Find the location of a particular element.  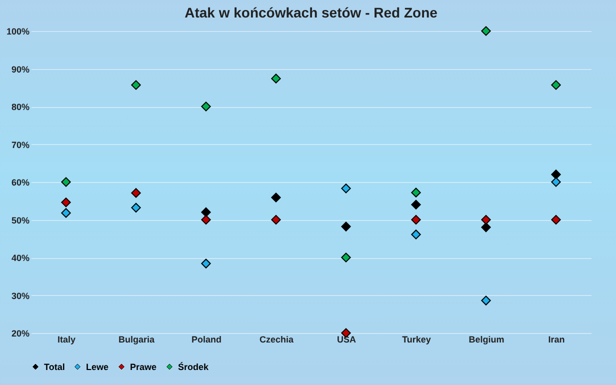

x-tick-label: Poland is located at coordinates (206, 339).